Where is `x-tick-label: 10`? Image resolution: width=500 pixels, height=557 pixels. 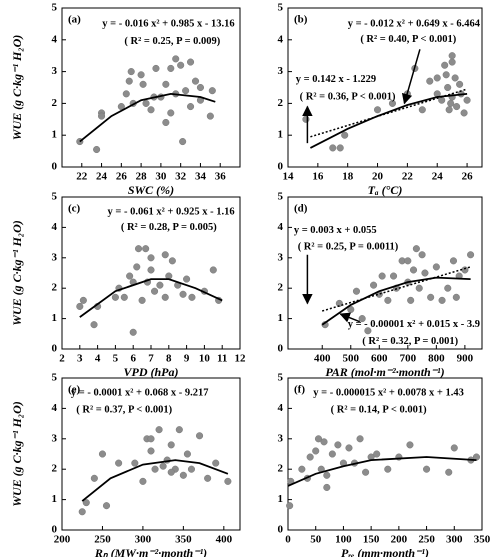 x-tick-label: 10 is located at coordinates (205, 359).